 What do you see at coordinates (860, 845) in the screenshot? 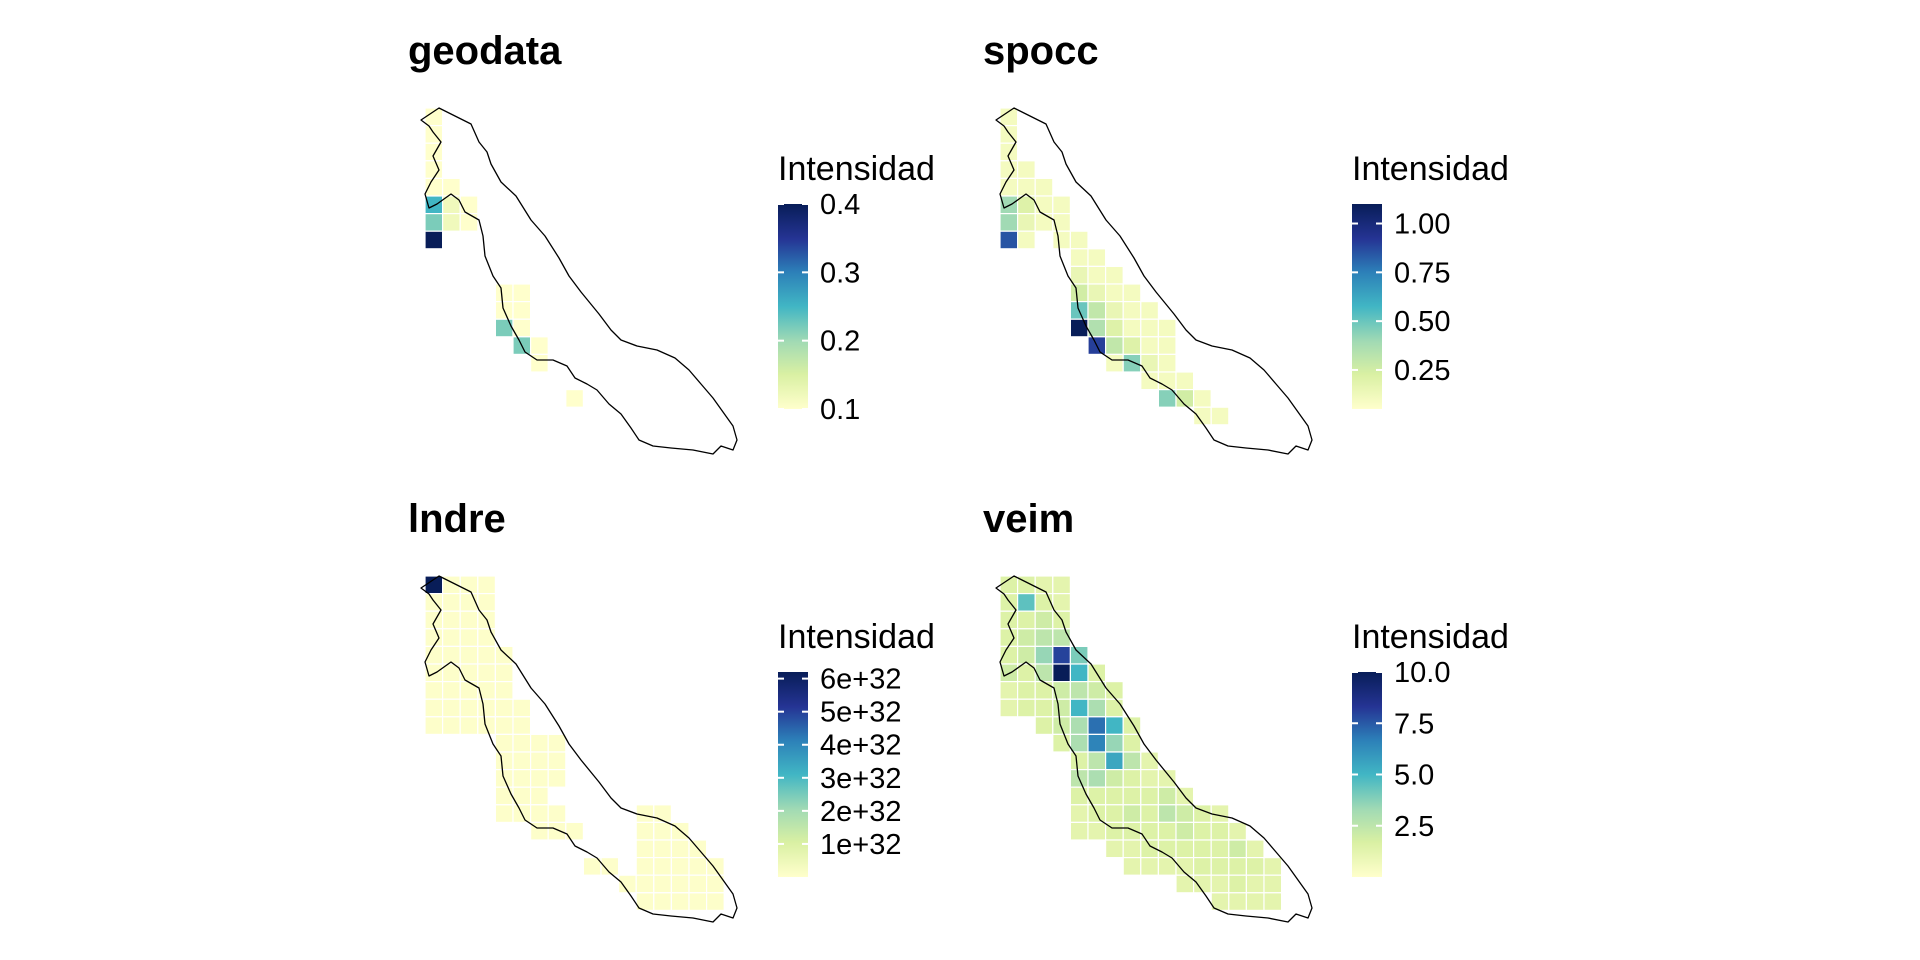
I see `legend-tick-label: 1e+32` at bounding box center [860, 845].